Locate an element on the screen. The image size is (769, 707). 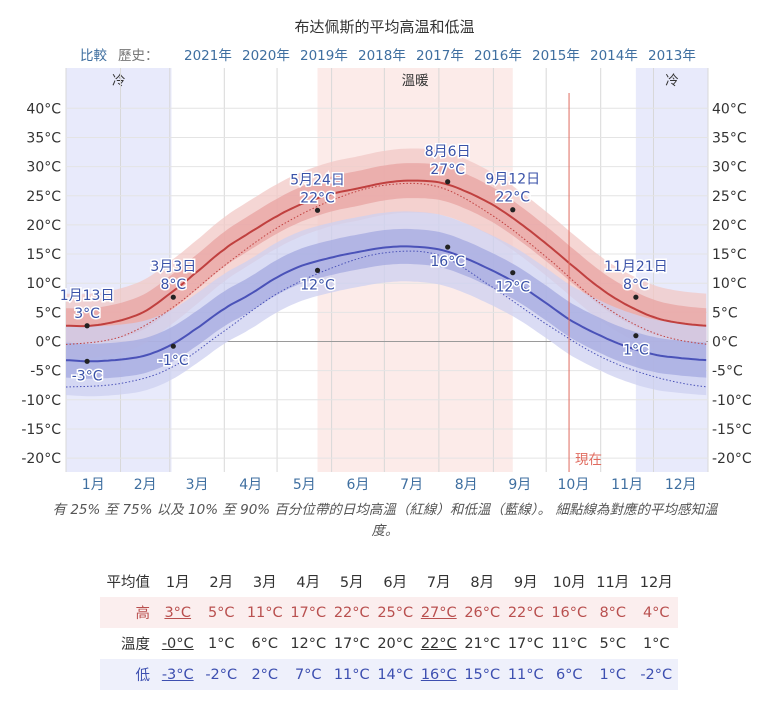
y-tick-label-left: -20°C is located at coordinates (41, 459).